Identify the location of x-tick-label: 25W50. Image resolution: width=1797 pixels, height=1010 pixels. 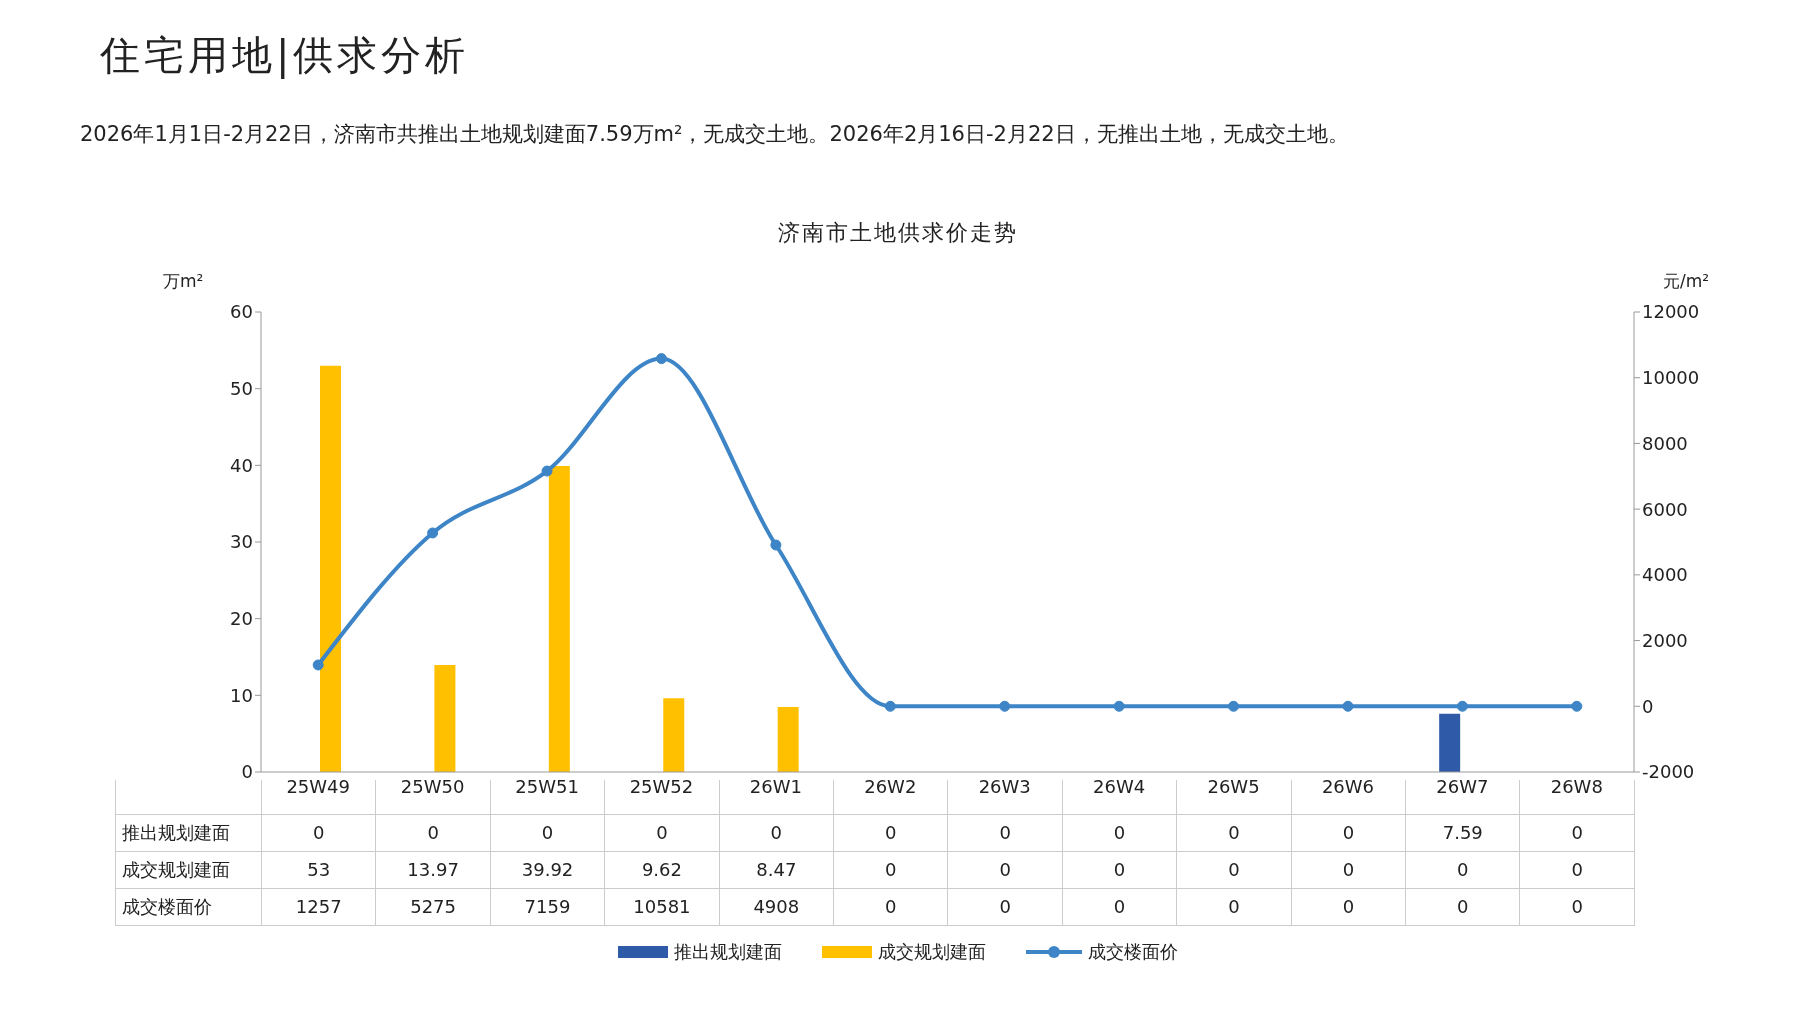
(432, 786).